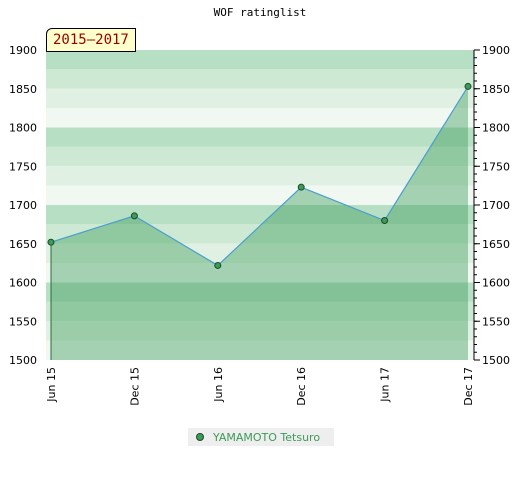 This screenshot has width=520, height=480. I want to click on y-tick-label-left: 1500, so click(23, 360).